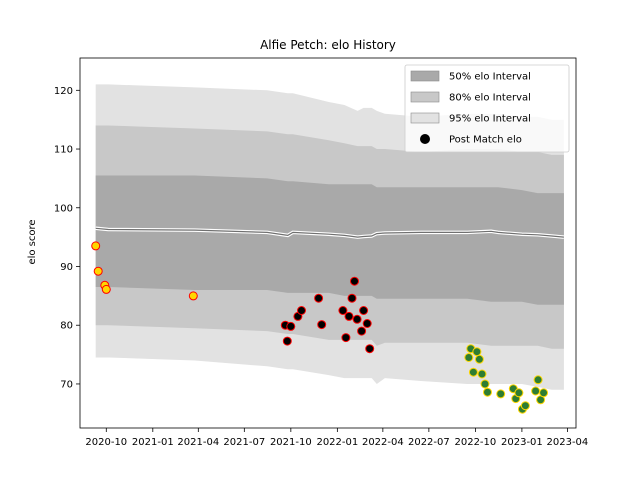 The image size is (640, 480). What do you see at coordinates (63, 150) in the screenshot?
I see `y-tick-label: 110` at bounding box center [63, 150].